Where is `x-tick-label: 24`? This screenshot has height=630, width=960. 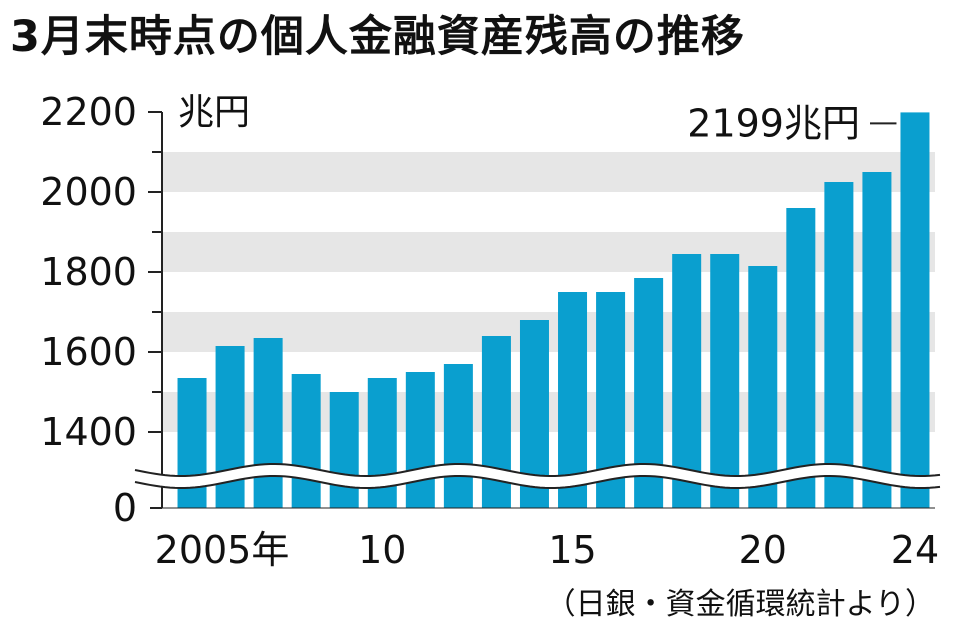
x-tick-label: 24 is located at coordinates (915, 550).